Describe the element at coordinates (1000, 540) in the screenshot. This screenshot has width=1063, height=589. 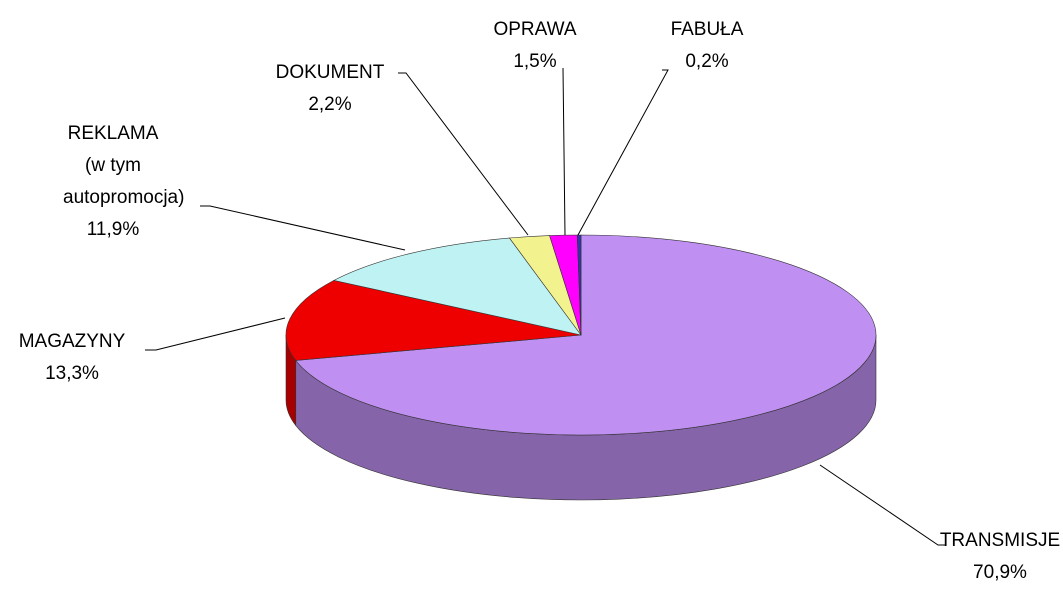
I see `category-label: TRANSMISJE` at that location.